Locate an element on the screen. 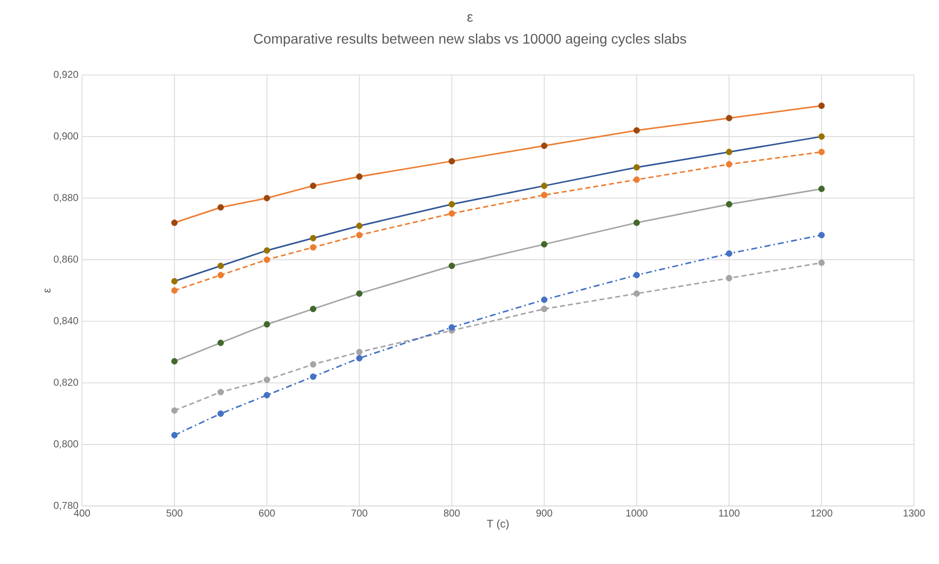 This screenshot has width=939, height=564. chart-subtitle: Comparative results between new slabs vs 10000 ageing cycles slabs is located at coordinates (470, 40).